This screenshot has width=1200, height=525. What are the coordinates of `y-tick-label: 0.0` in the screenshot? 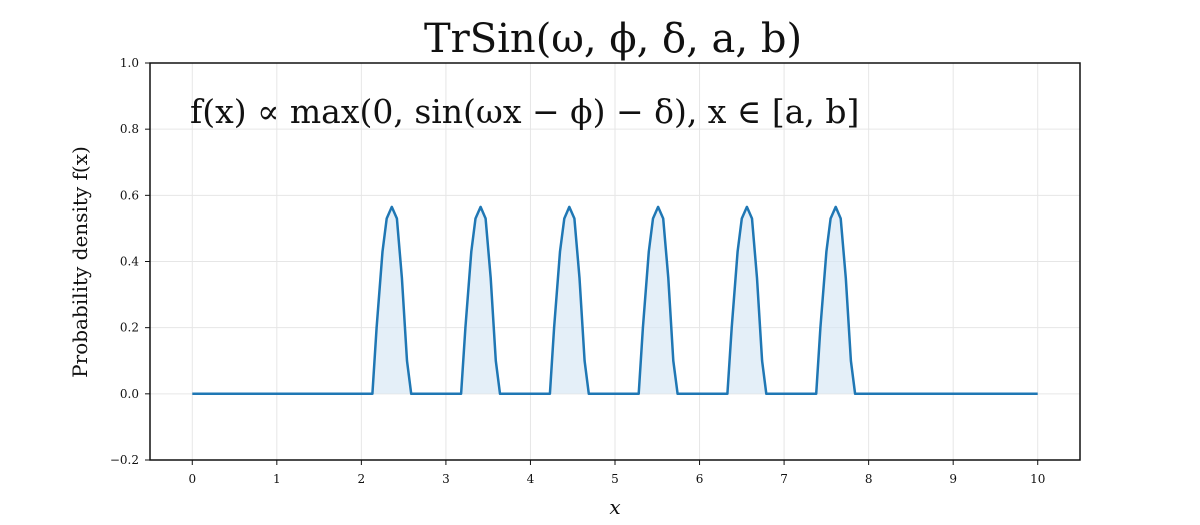 It's located at (129, 394).